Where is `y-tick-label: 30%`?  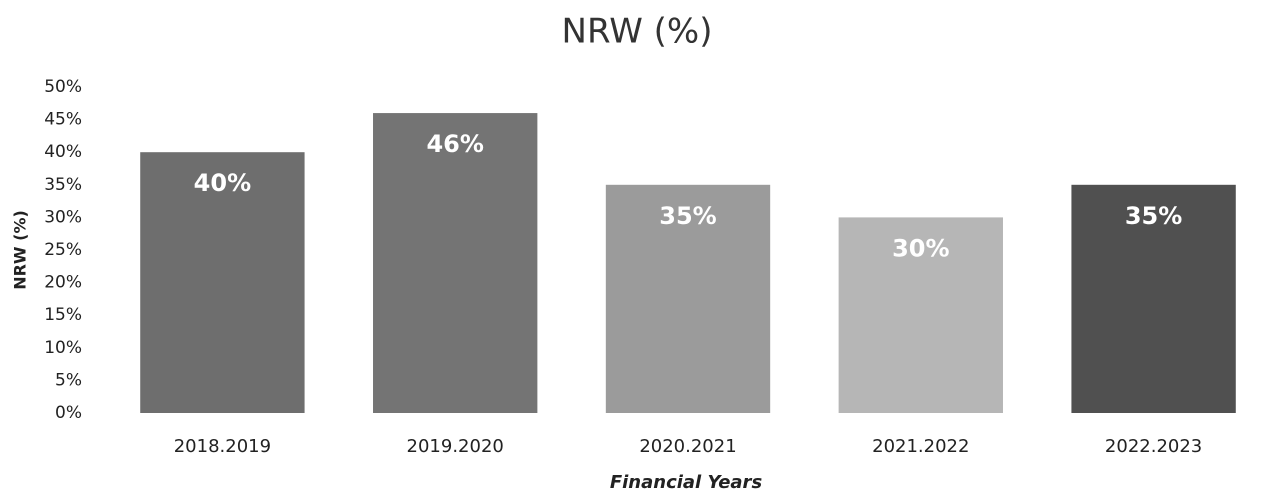
y-tick-label: 30% is located at coordinates (63, 217).